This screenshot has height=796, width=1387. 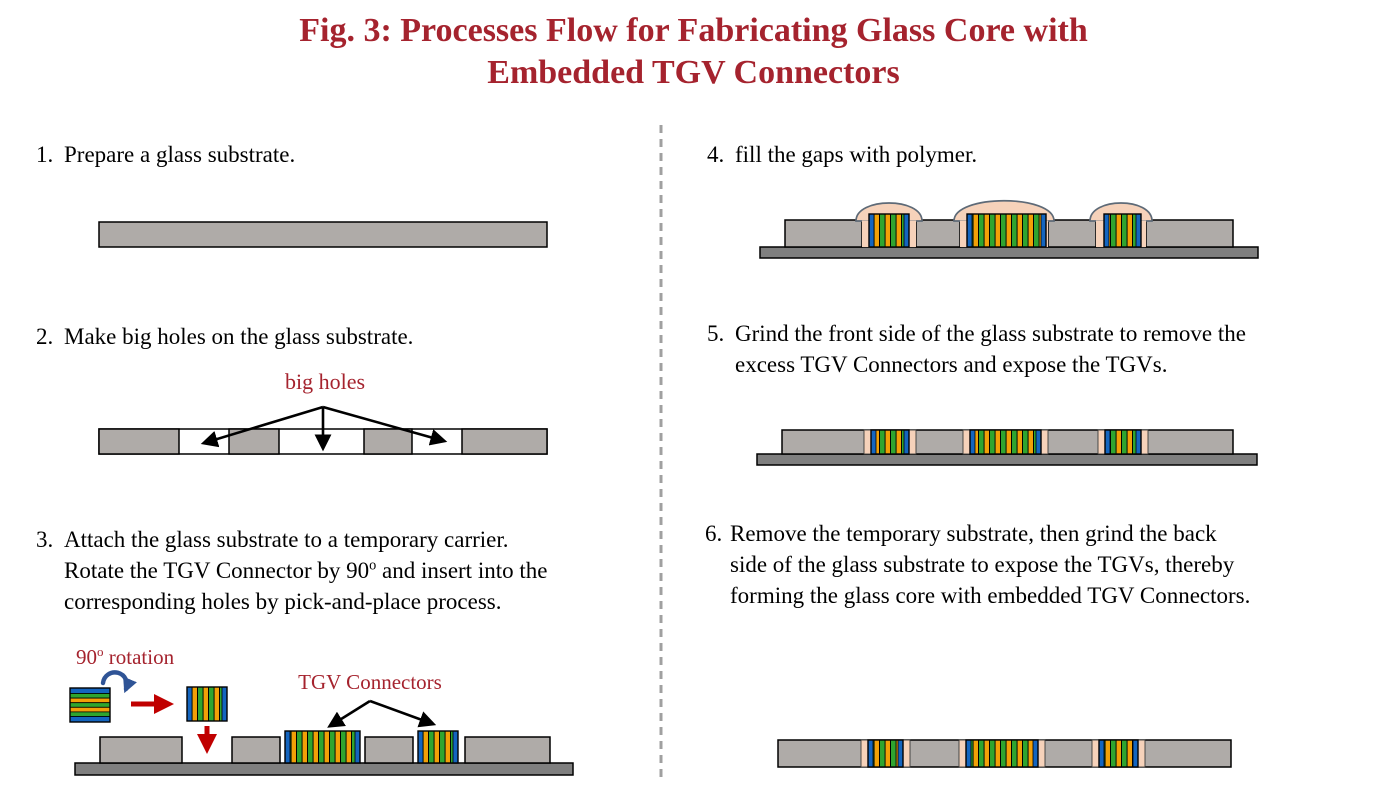 What do you see at coordinates (324, 769) in the screenshot?
I see `step3-temporary-carrier` at bounding box center [324, 769].